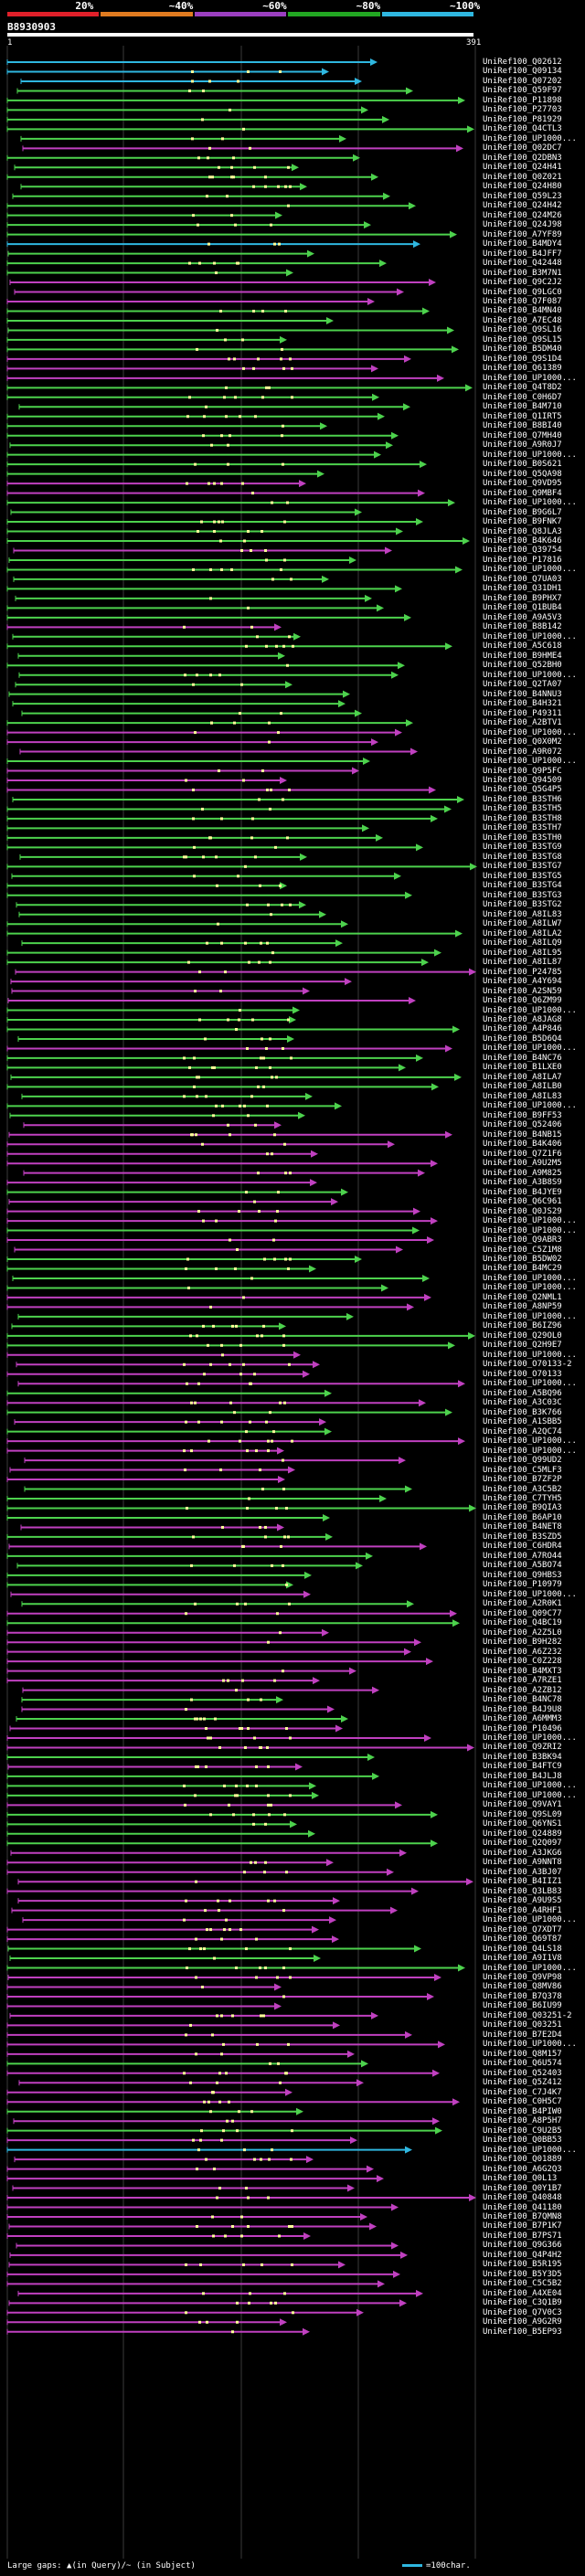 The image size is (585, 2576). What do you see at coordinates (522, 206) in the screenshot?
I see `hit-label: UniRef100_Q24H42` at bounding box center [522, 206].